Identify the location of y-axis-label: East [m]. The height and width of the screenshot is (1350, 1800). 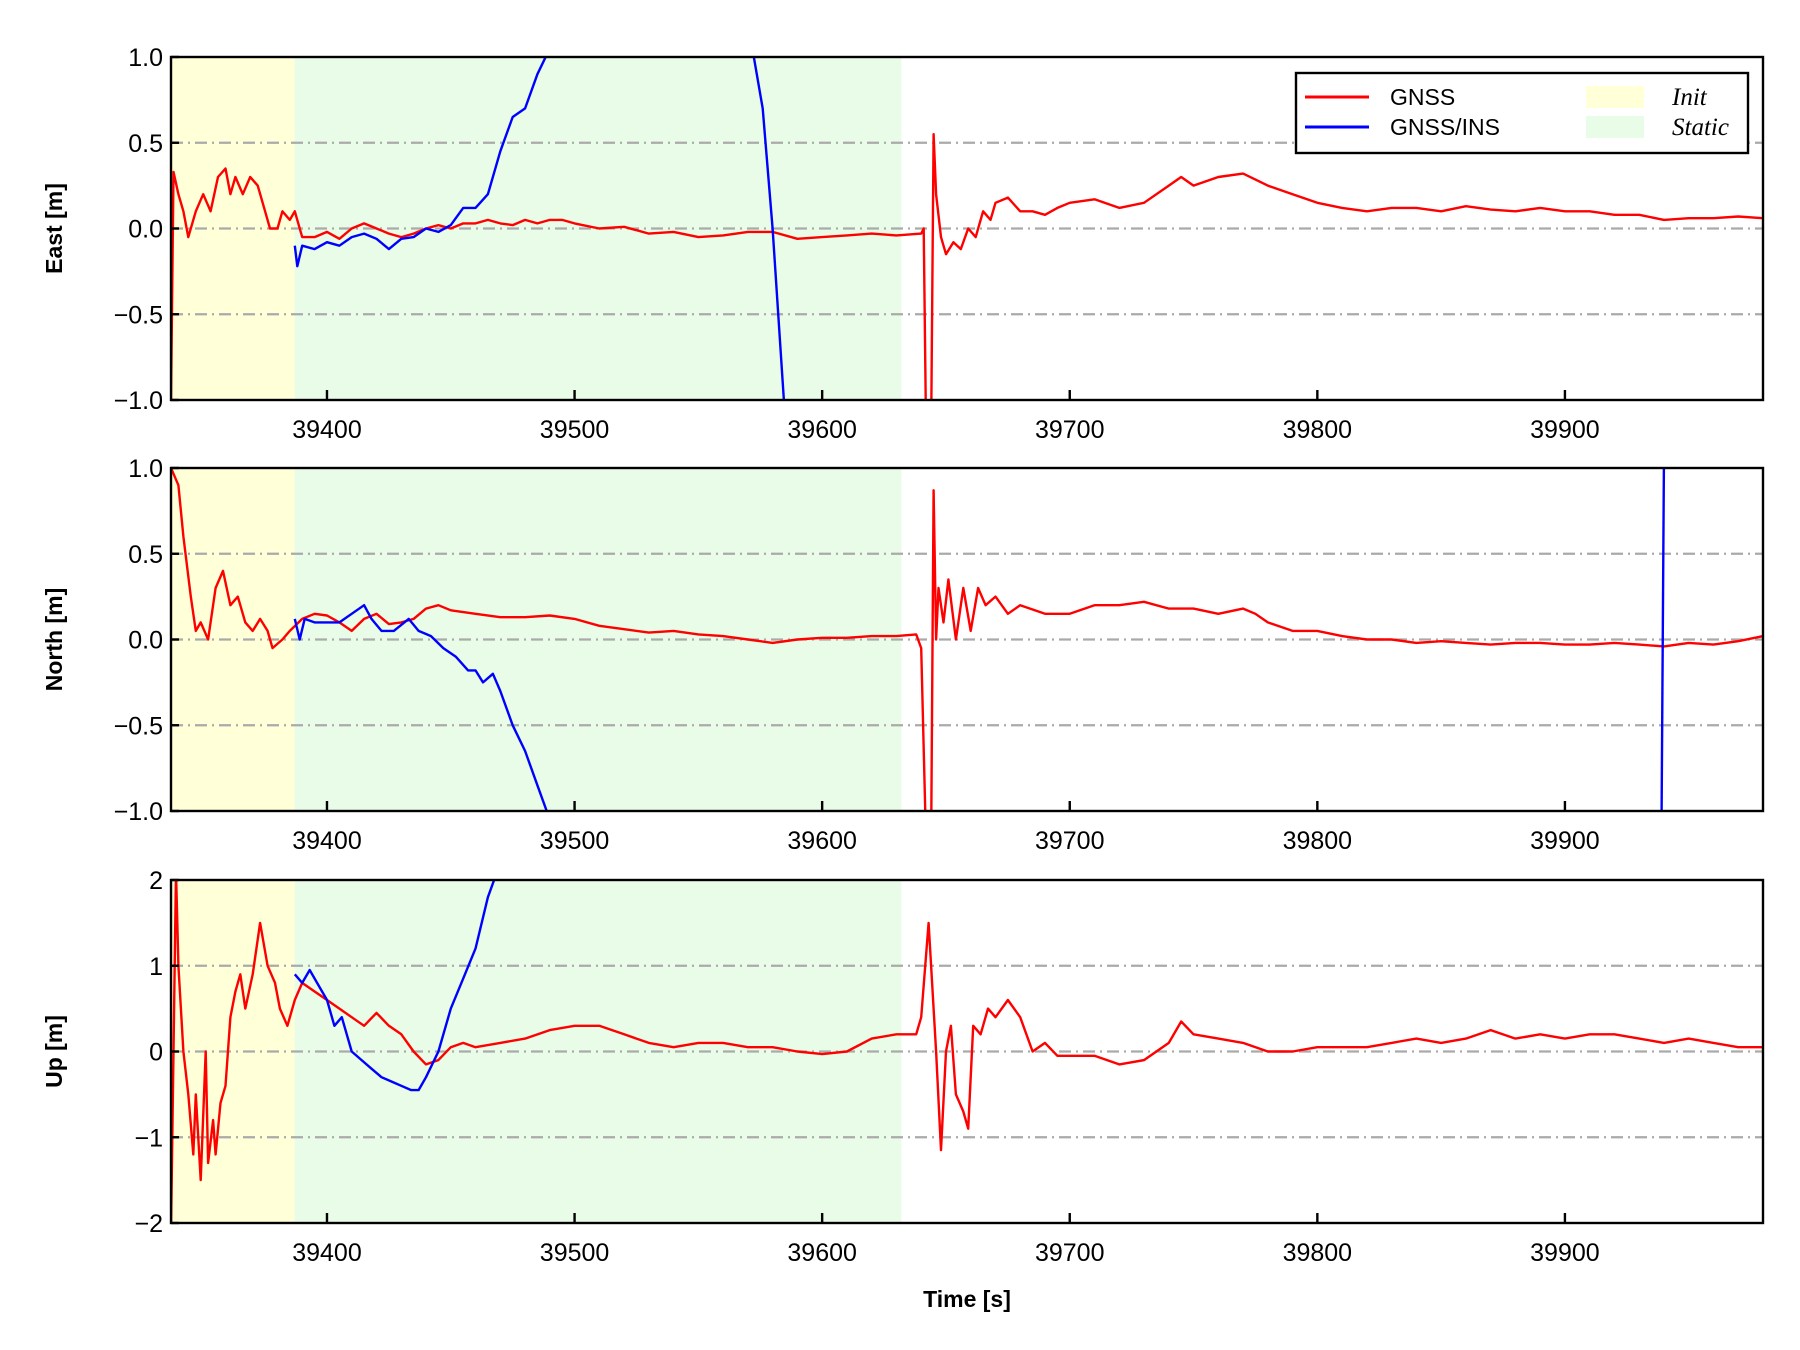
(54, 228).